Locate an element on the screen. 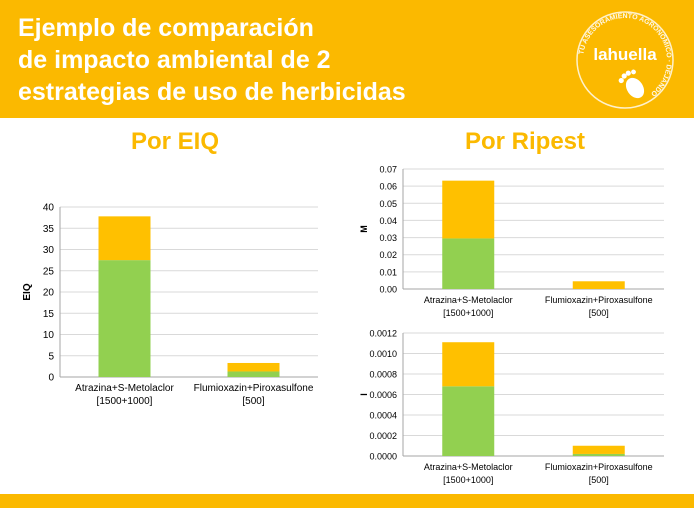 The width and height of the screenshot is (694, 522). title-line: estrategias de uso de herbicidas is located at coordinates (212, 92).